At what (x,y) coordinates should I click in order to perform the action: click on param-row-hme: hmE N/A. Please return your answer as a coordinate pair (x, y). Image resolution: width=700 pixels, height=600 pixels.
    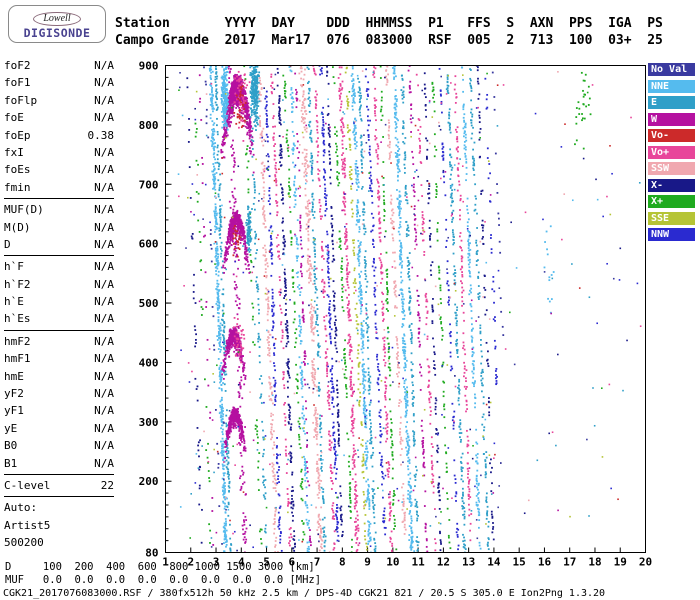
    Looking at the image, I should click on (59, 376).